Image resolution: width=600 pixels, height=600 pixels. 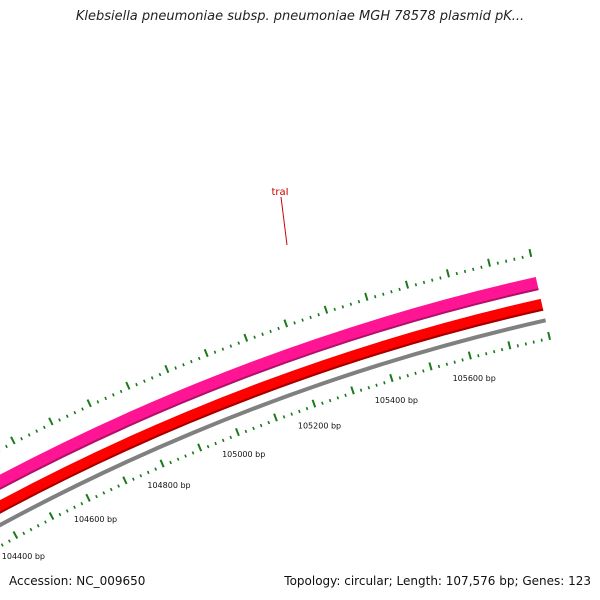 I want to click on gene-label-pointer, so click(x=284, y=221).